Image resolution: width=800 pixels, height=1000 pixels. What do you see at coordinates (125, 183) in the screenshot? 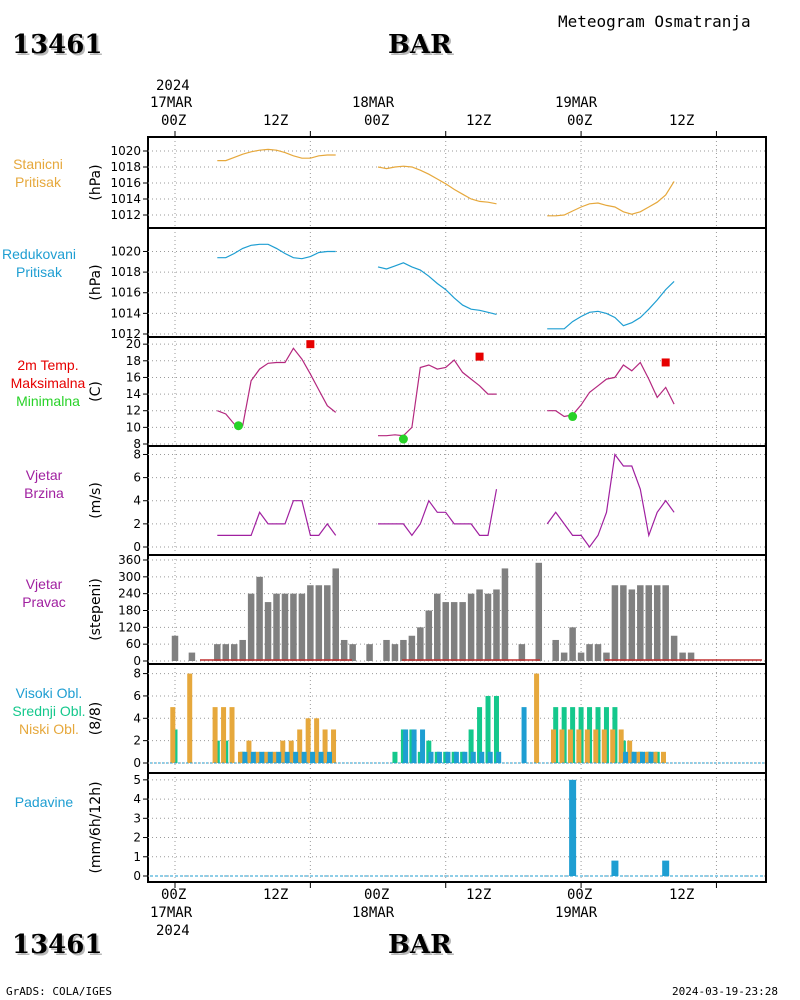
I see `y-tick-label: 1016` at bounding box center [125, 183].